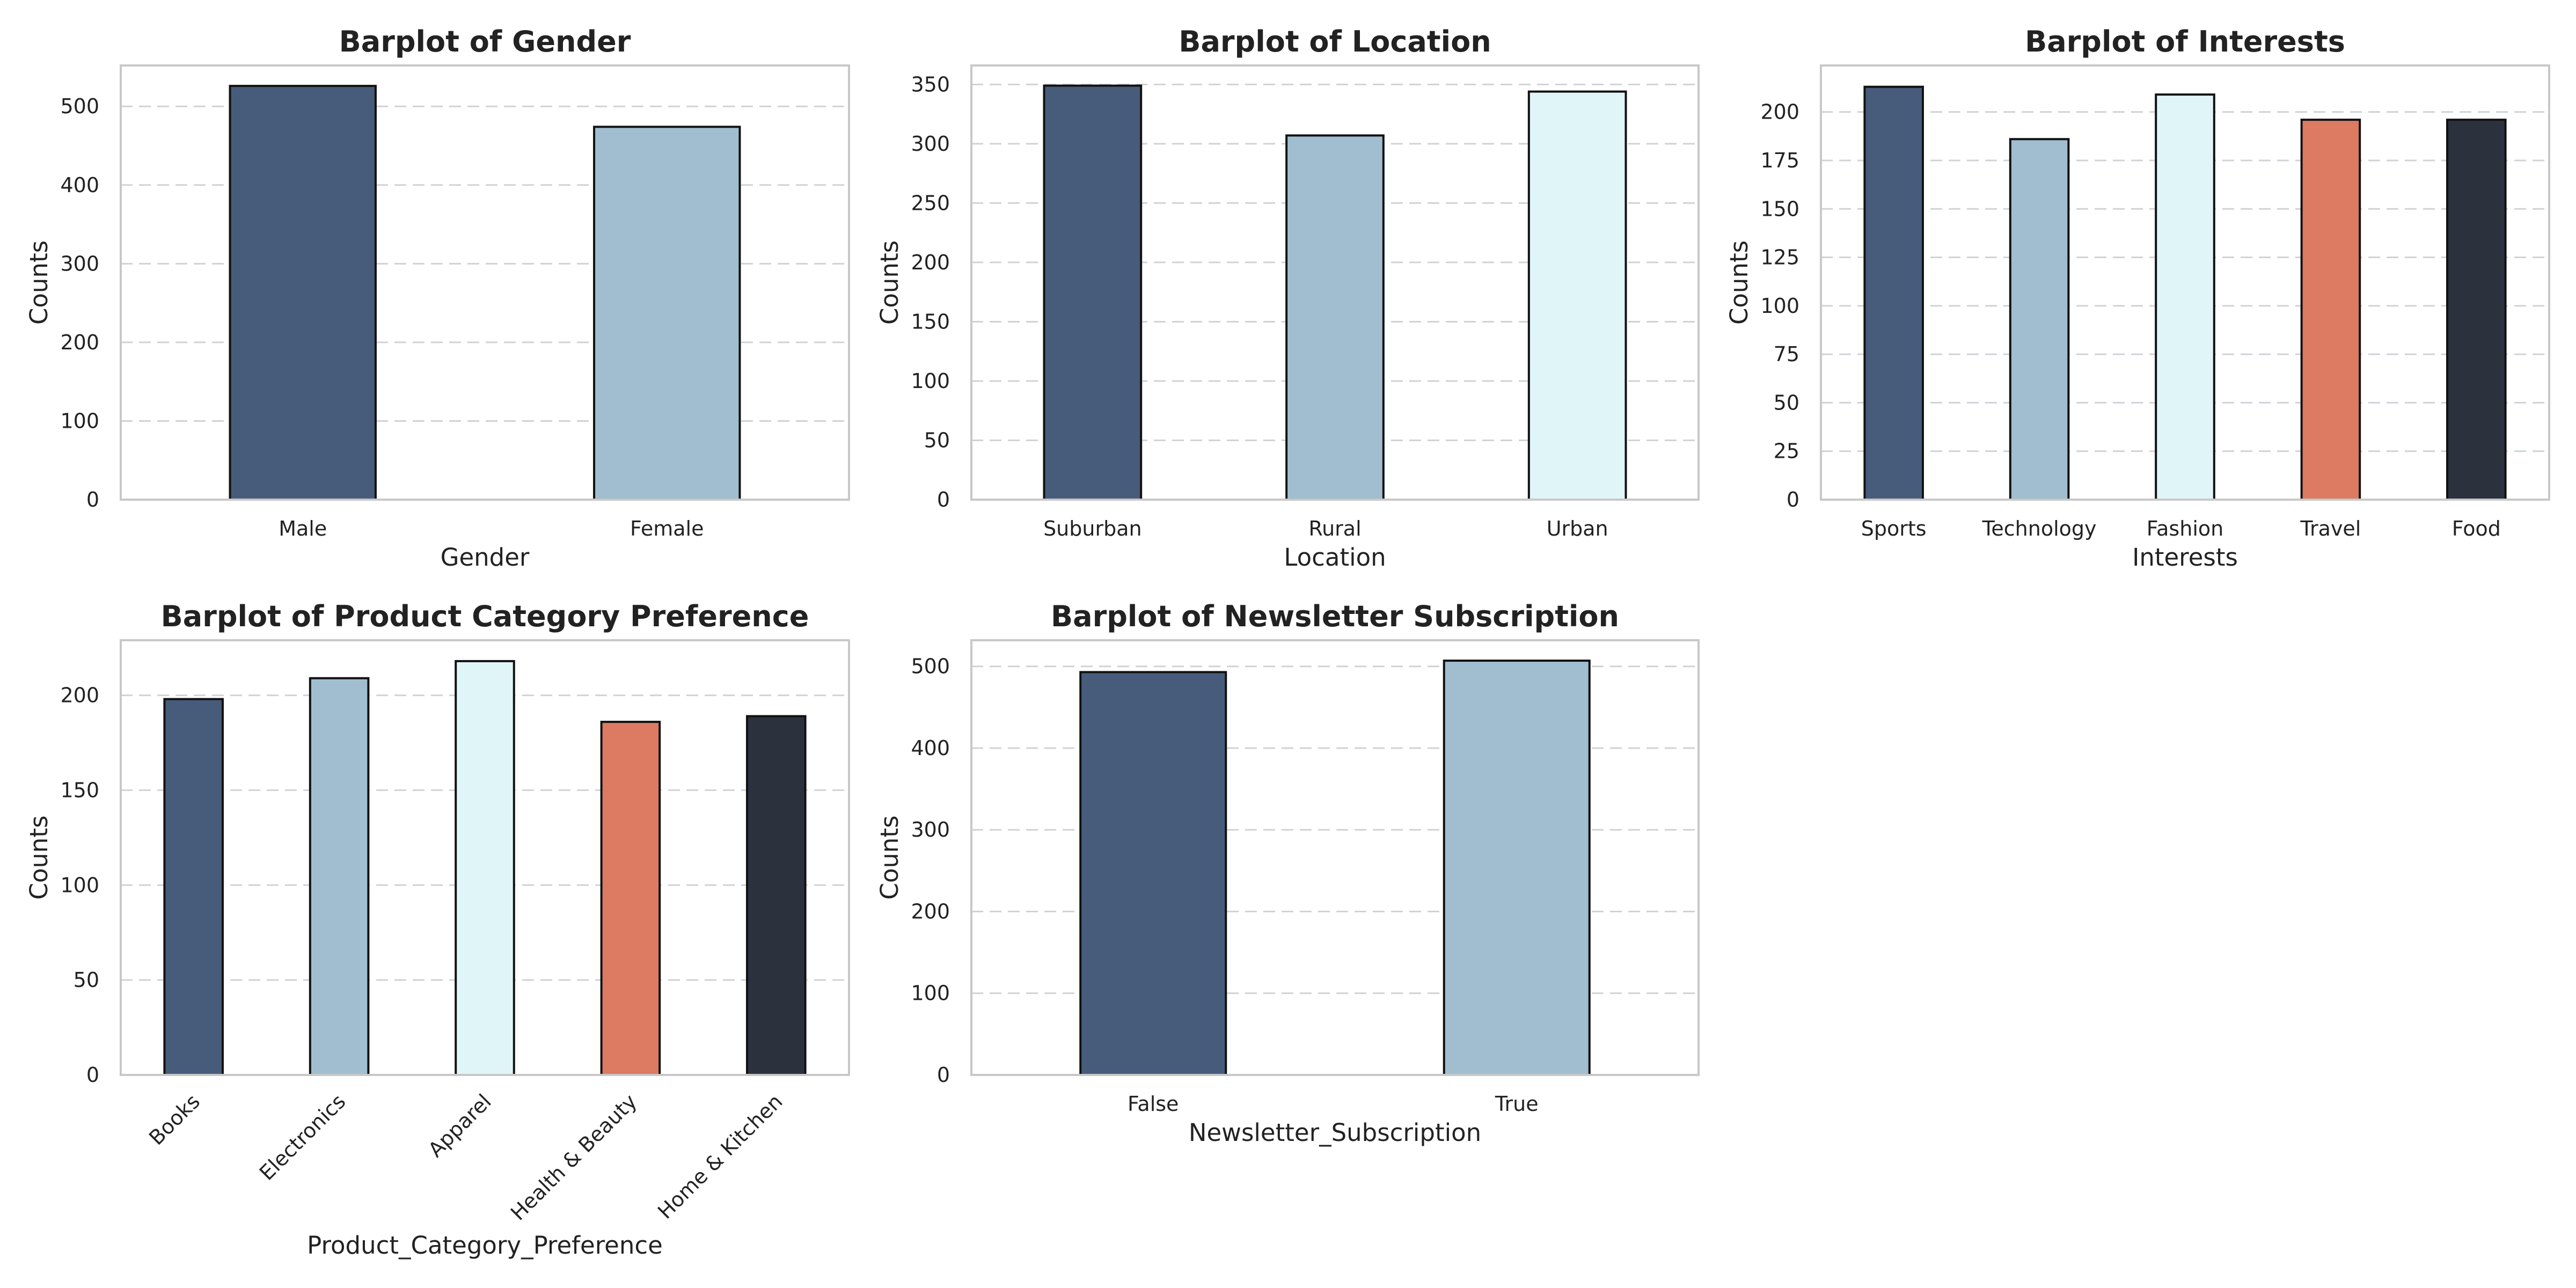  I want to click on chart-4-ytick-label: 200, so click(79, 695).